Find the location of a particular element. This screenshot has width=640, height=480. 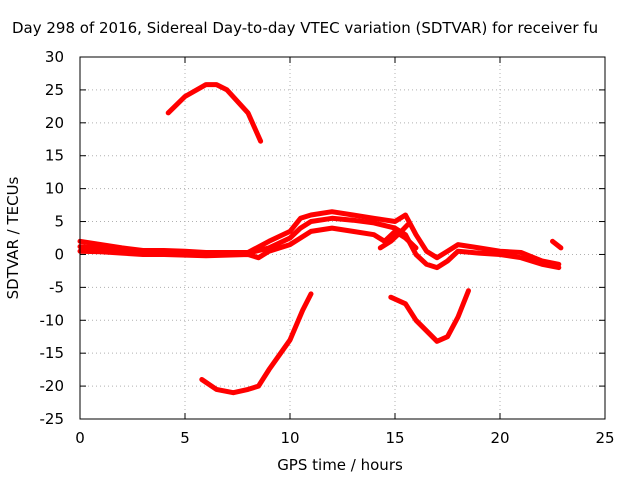

series-near-zero-band-b is located at coordinates (319, 238).